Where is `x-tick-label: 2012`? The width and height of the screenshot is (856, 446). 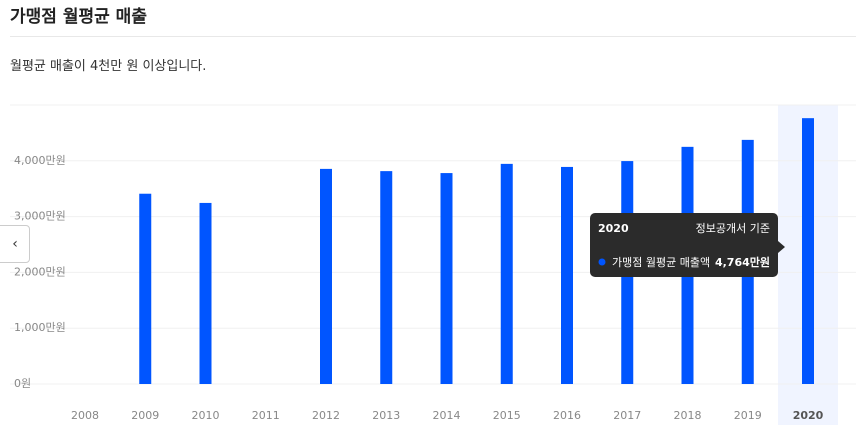 x-tick-label: 2012 is located at coordinates (326, 415).